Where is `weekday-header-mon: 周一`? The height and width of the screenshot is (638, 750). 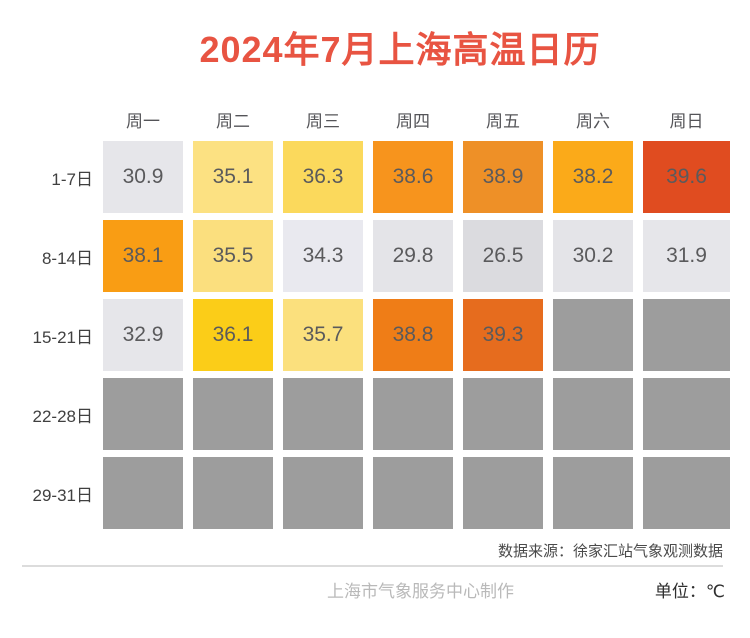
weekday-header-mon: 周一 is located at coordinates (143, 121).